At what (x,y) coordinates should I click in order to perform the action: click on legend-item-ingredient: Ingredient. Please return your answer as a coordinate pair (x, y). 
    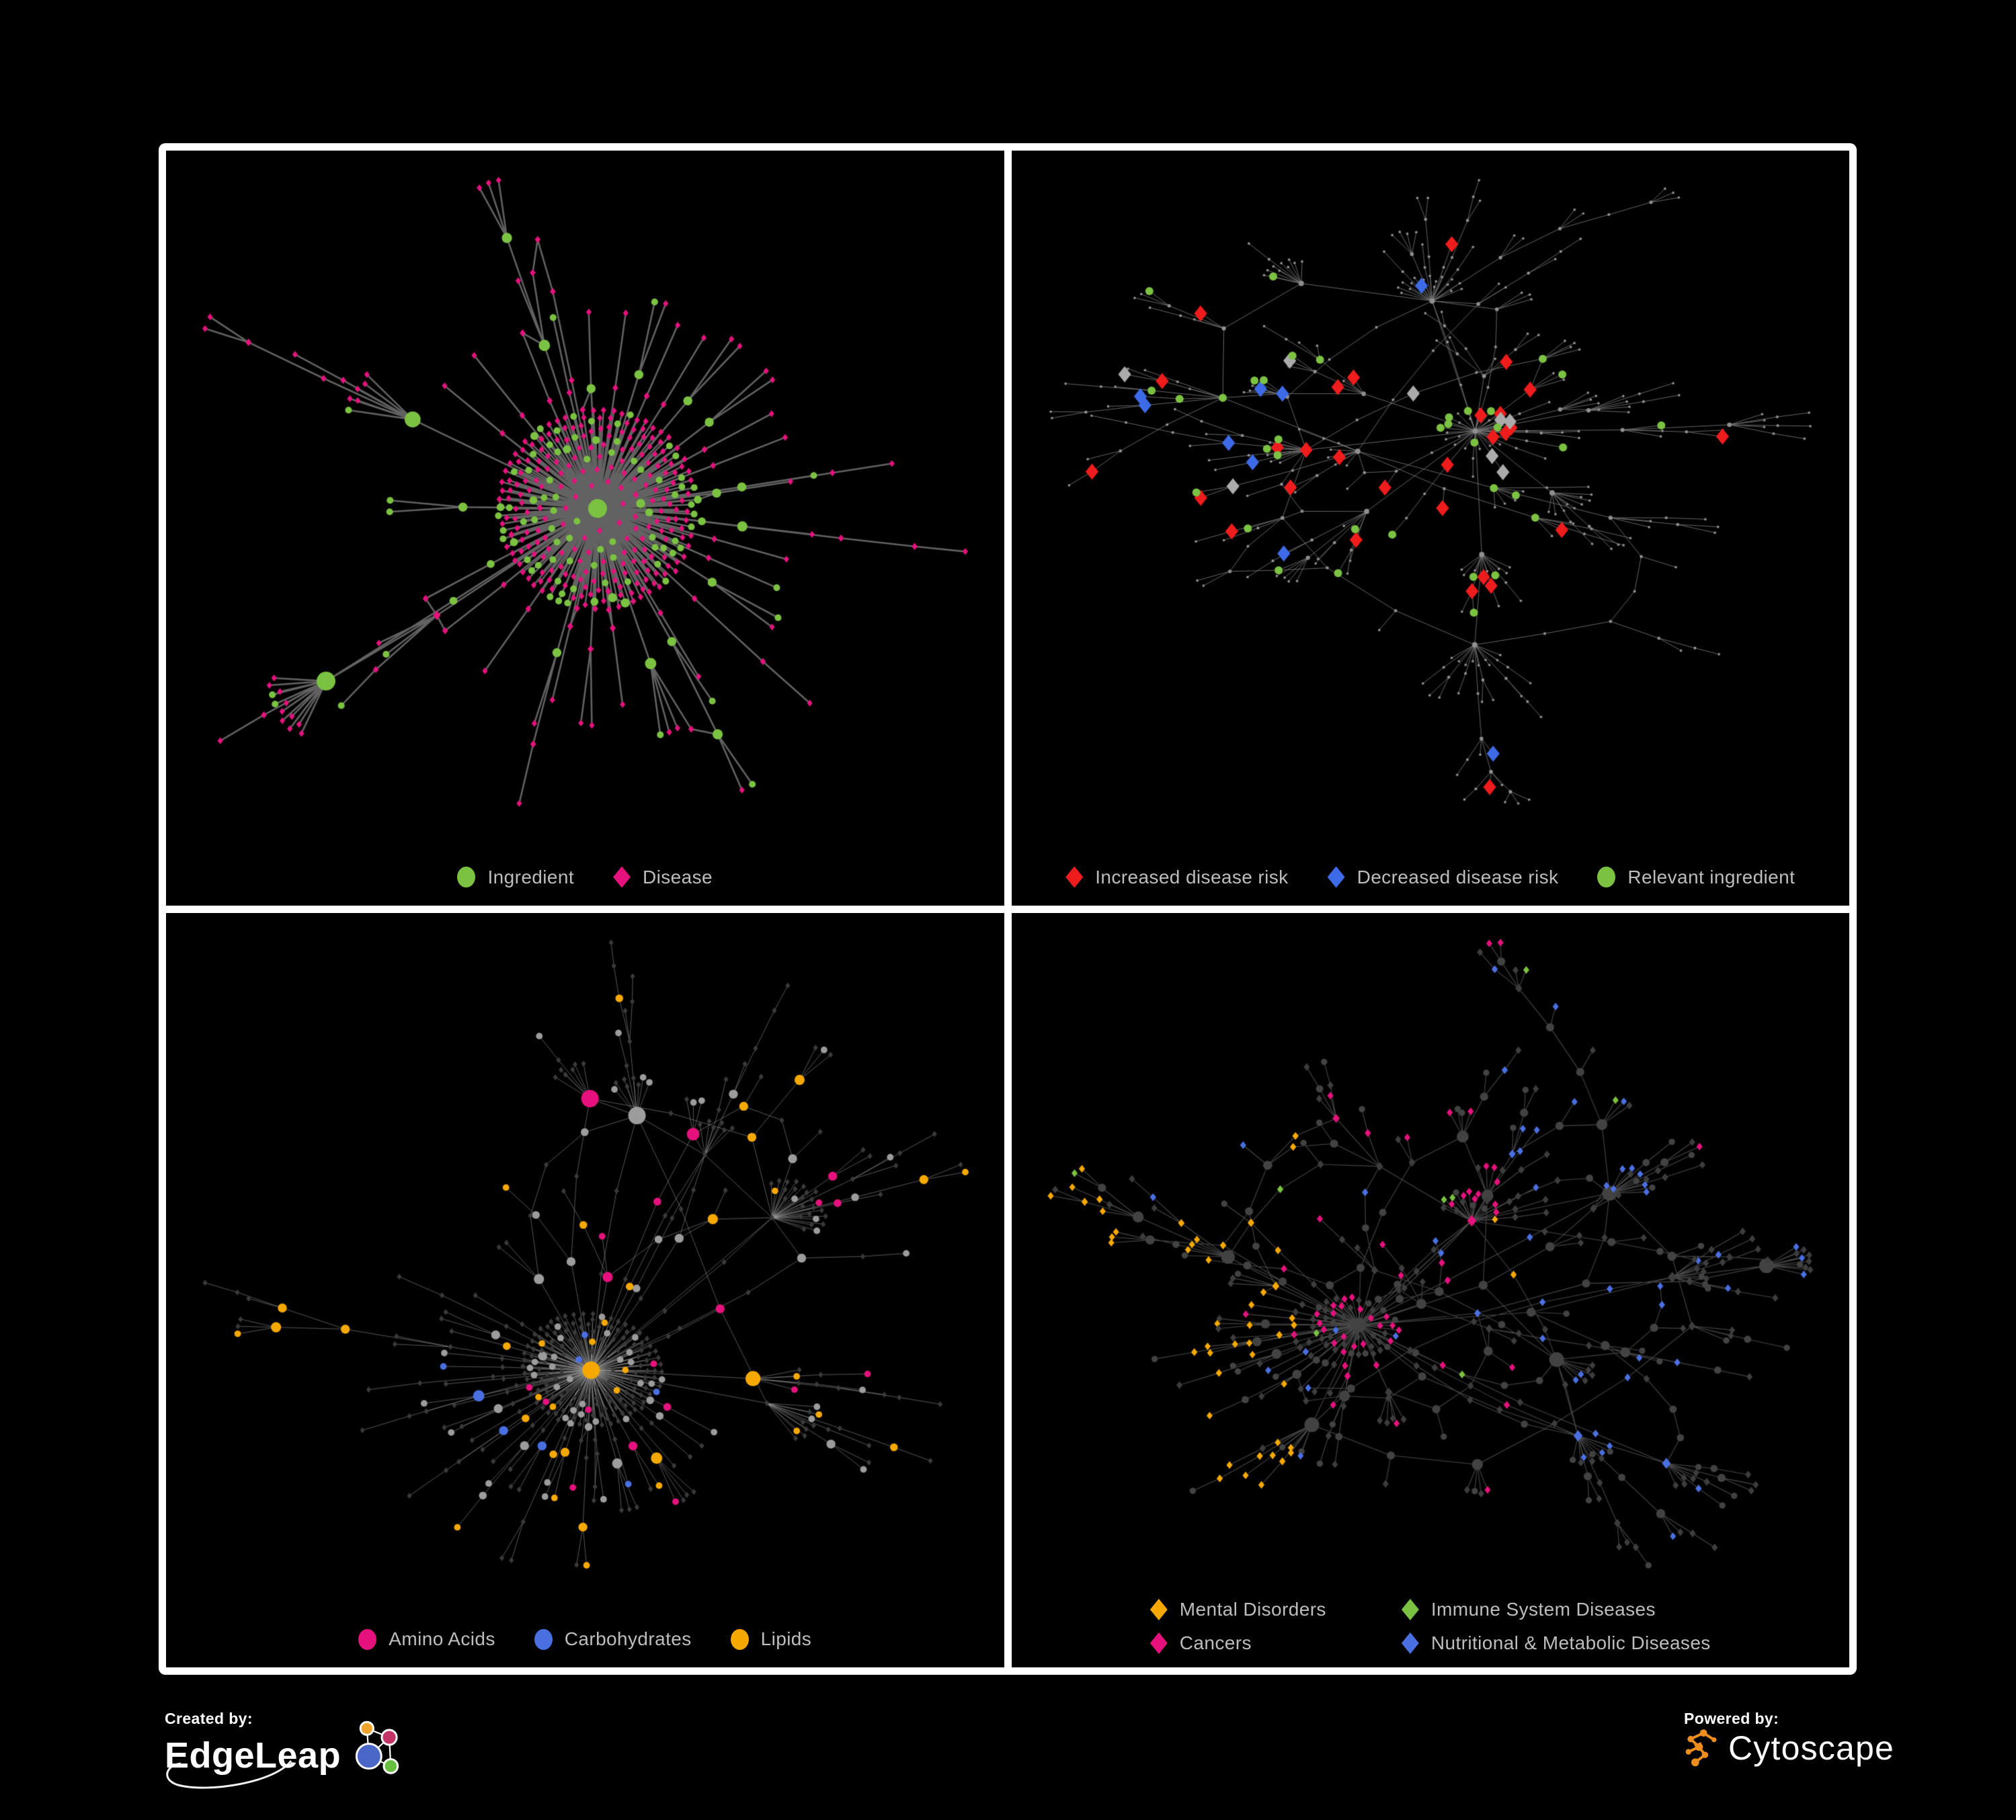
    Looking at the image, I should click on (515, 877).